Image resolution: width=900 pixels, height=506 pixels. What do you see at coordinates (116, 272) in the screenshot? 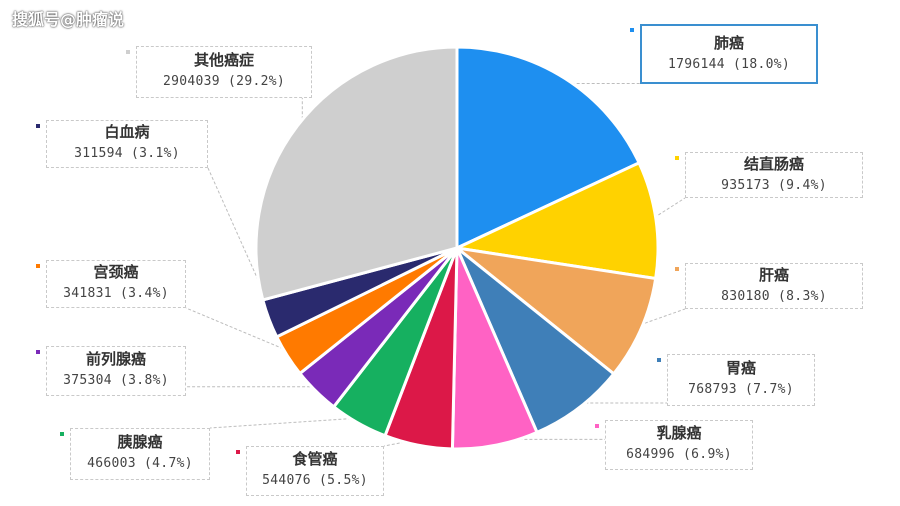
I see `slice-name: 宫颈癌` at bounding box center [116, 272].